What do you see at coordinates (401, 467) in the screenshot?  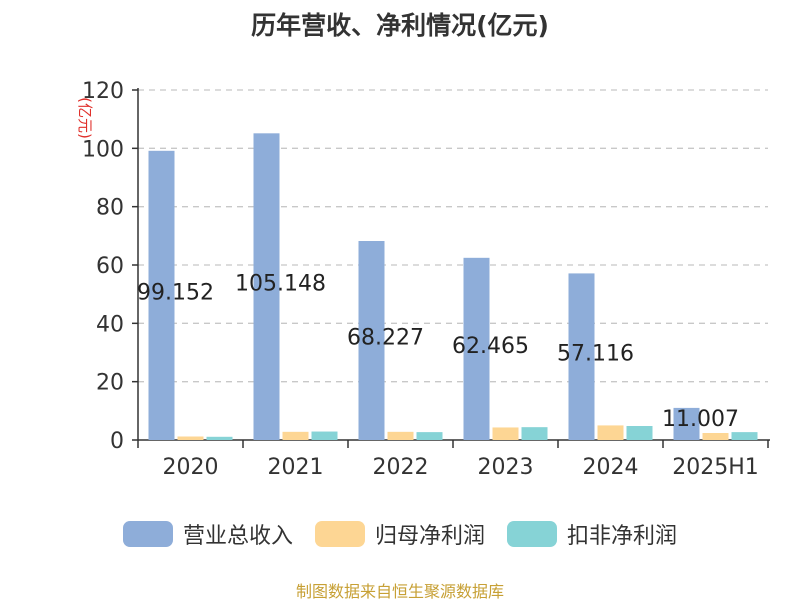 I see `x-tick-label: 2022` at bounding box center [401, 467].